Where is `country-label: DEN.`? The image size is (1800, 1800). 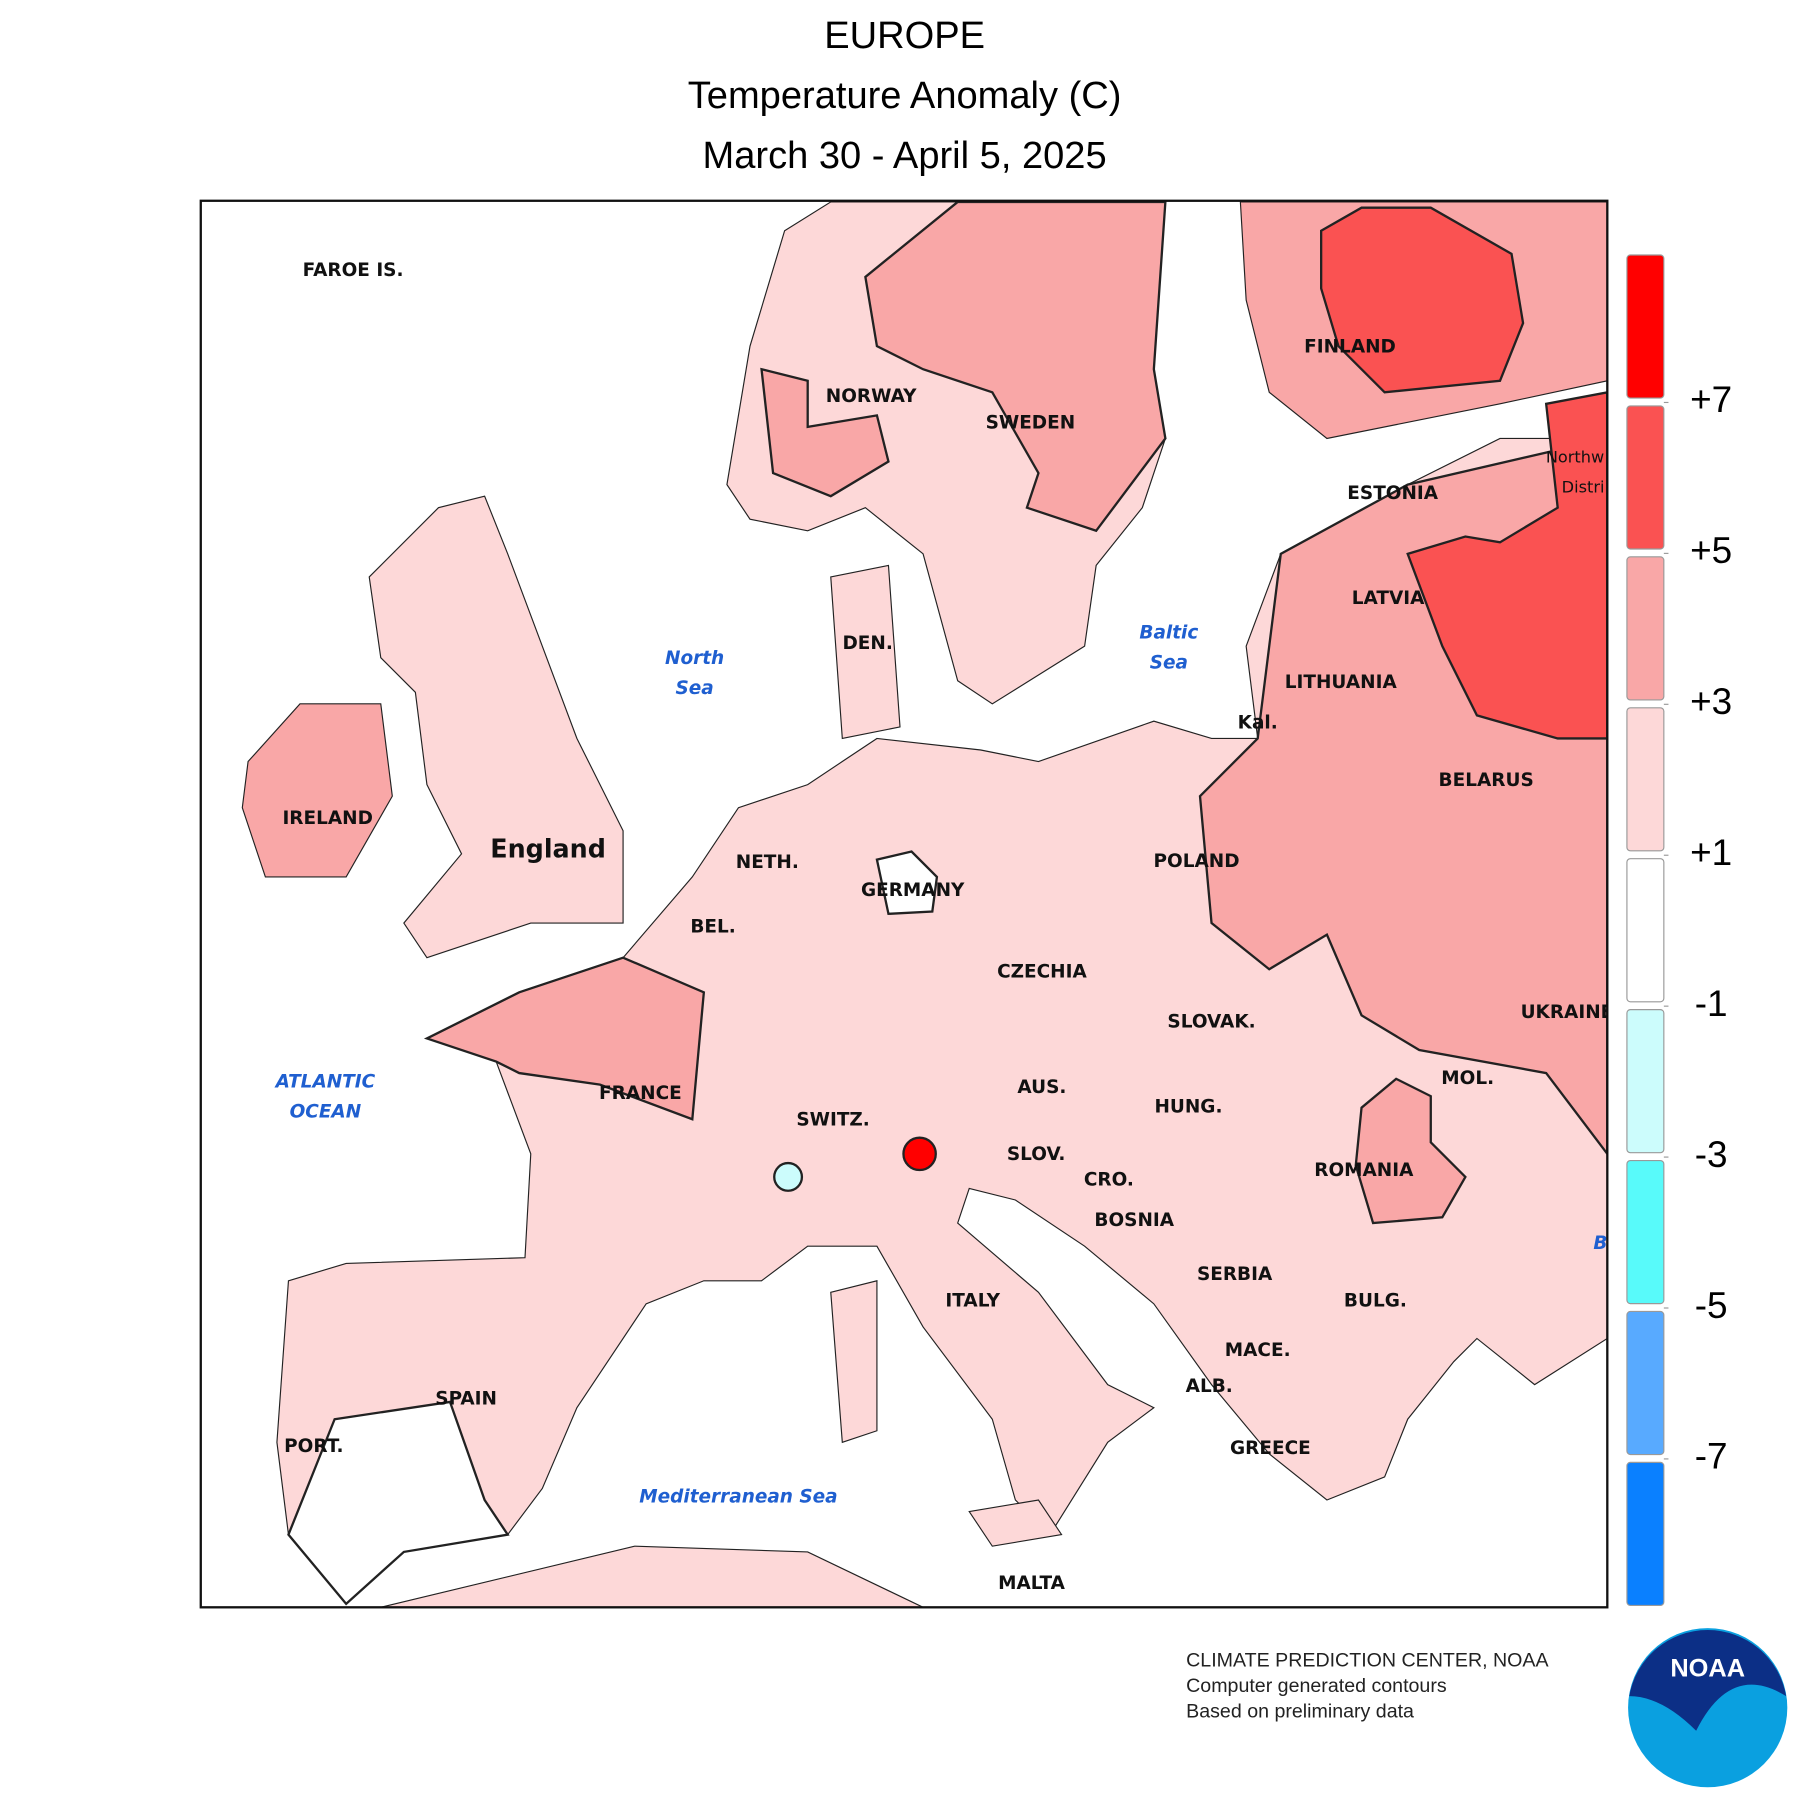
country-label: DEN. is located at coordinates (867, 643).